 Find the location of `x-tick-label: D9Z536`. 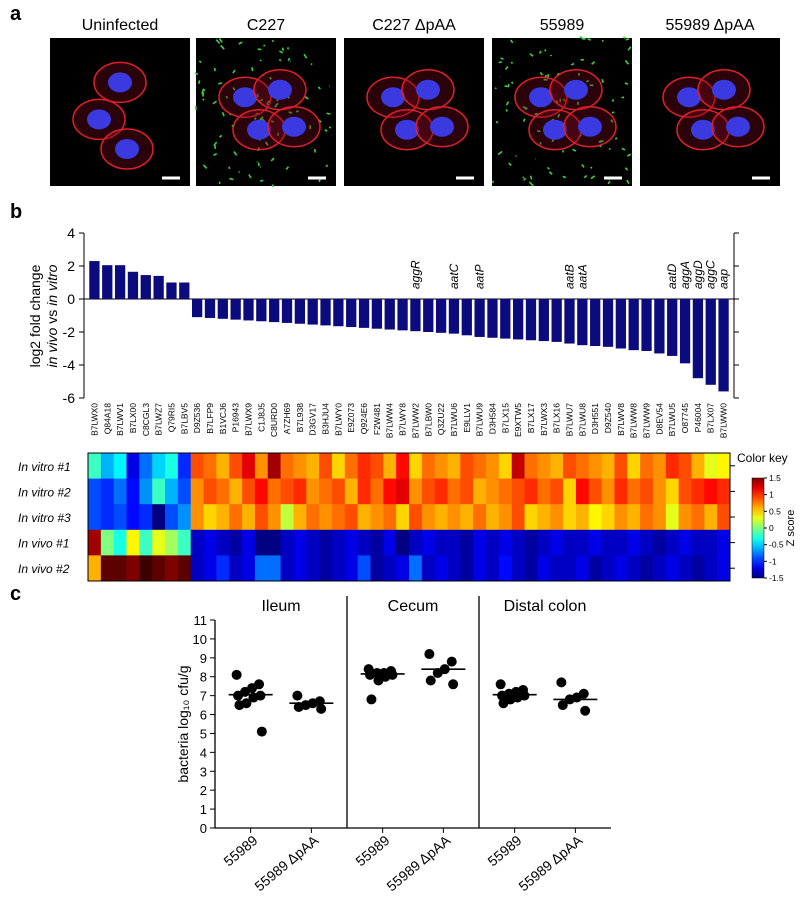

x-tick-label: D9Z536 is located at coordinates (197, 418).